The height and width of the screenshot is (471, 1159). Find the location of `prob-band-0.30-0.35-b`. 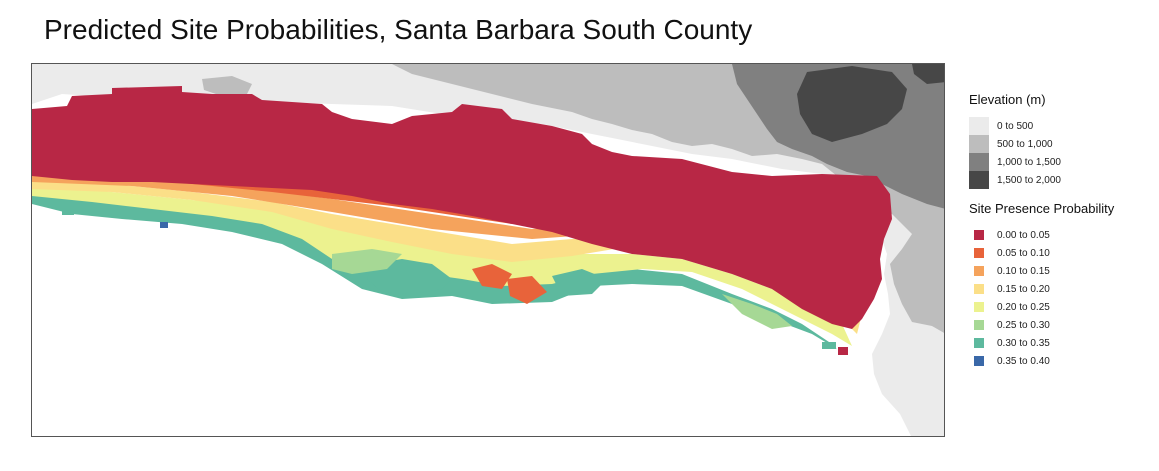

prob-band-0.30-0.35-b is located at coordinates (579, 282).